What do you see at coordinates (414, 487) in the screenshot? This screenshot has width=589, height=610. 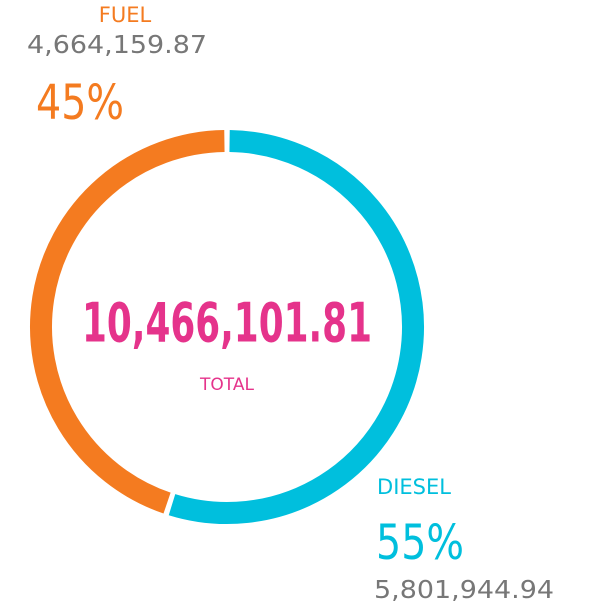 I see `category-label: DIESEL` at bounding box center [414, 487].